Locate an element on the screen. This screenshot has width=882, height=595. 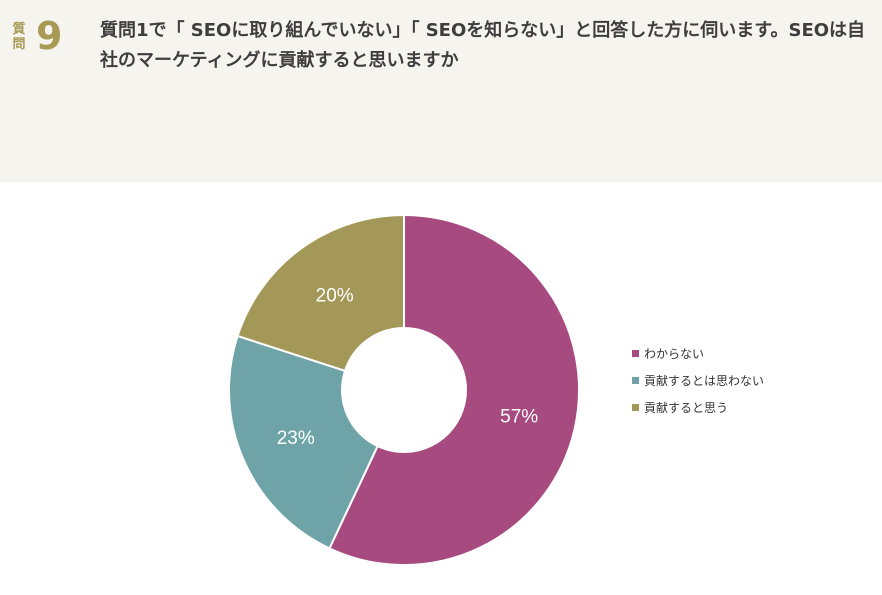
slice-kouken-suru is located at coordinates (320, 293).